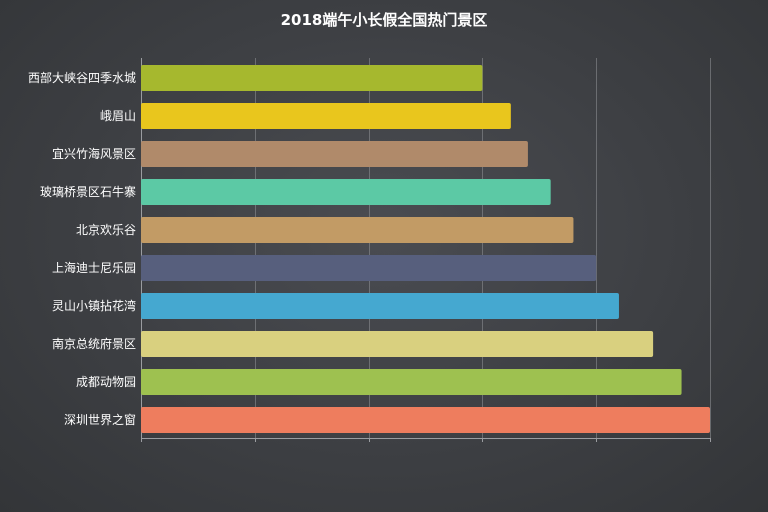  What do you see at coordinates (94, 153) in the screenshot?
I see `category-label: 宜兴竹海风景区` at bounding box center [94, 153].